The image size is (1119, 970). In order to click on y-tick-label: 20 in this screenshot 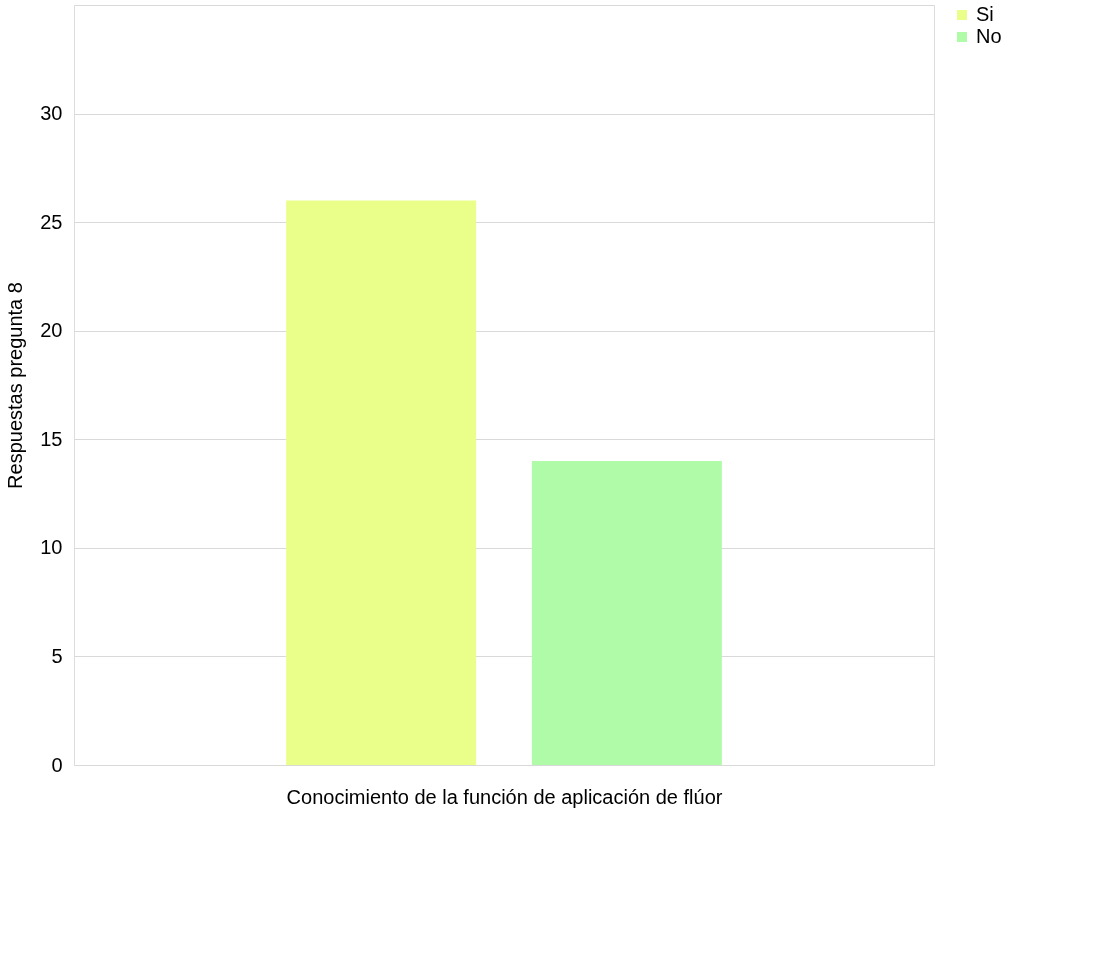, I will do `click(51, 330)`.